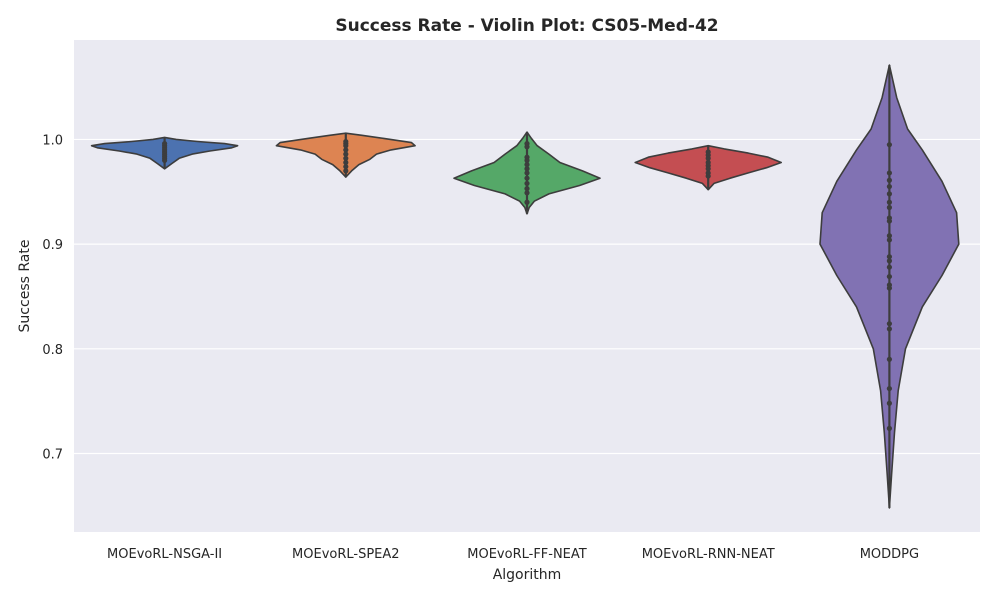  I want to click on x-tick-label: MODDPG, so click(889, 554).